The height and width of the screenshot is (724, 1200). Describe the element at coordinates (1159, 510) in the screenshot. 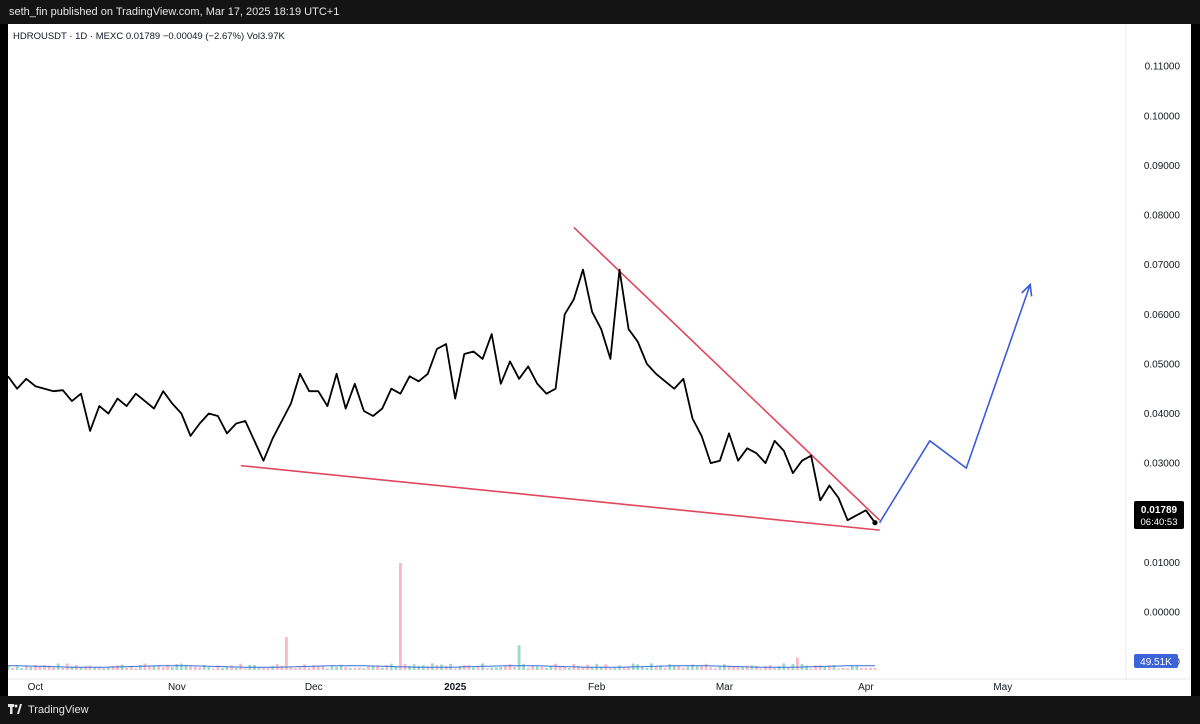

I see `last-price-value: 0.01789` at that location.